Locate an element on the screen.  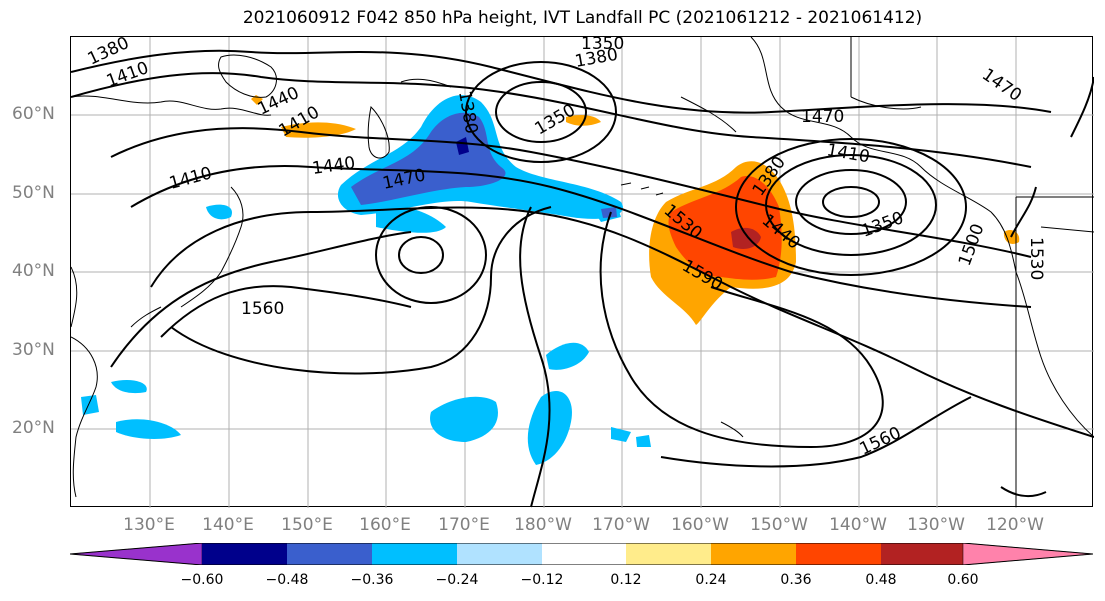
colorbar-tick: −0.60 is located at coordinates (202, 580).